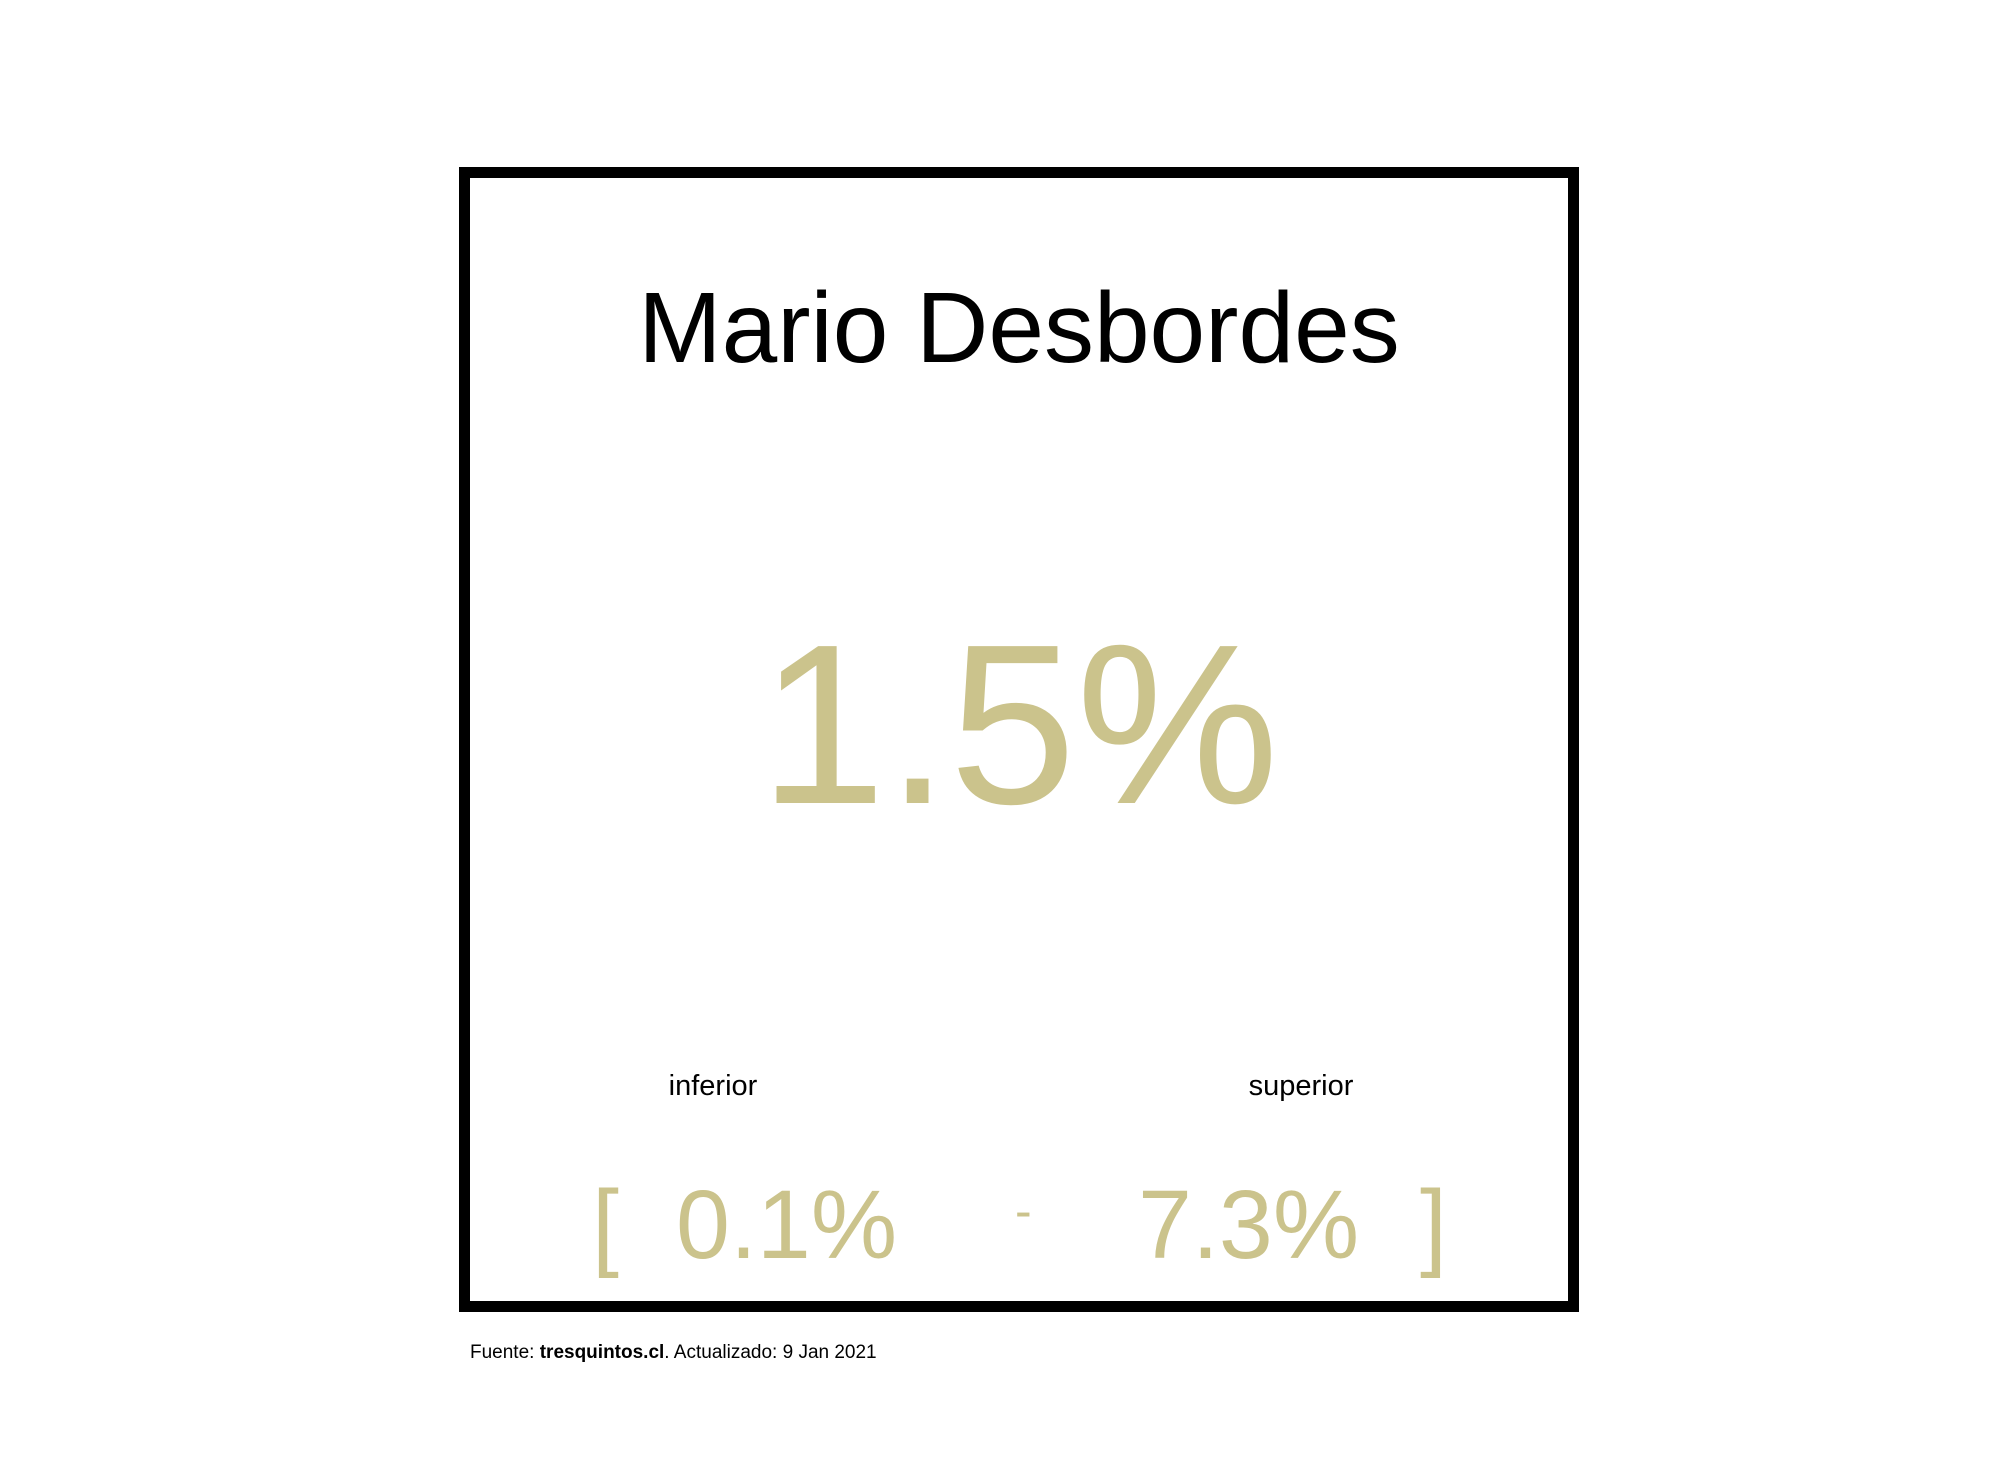 The width and height of the screenshot is (2016, 1466). Describe the element at coordinates (1019, 328) in the screenshot. I see `candidate-name: Mario Desbordes` at that location.